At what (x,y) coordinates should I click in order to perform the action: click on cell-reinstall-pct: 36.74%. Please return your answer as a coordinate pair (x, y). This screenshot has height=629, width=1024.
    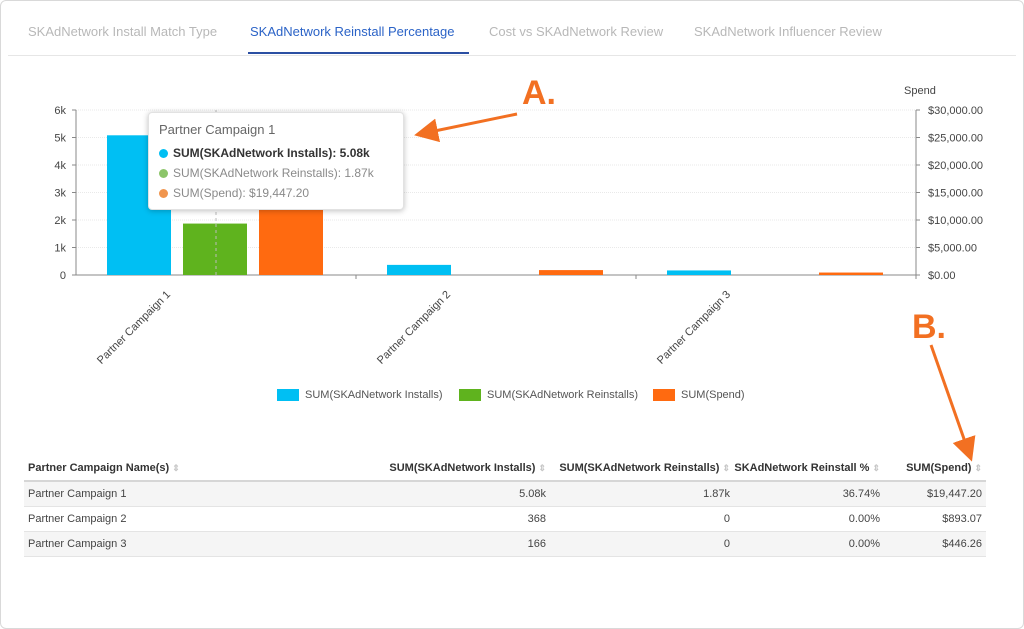
    Looking at the image, I should click on (861, 494).